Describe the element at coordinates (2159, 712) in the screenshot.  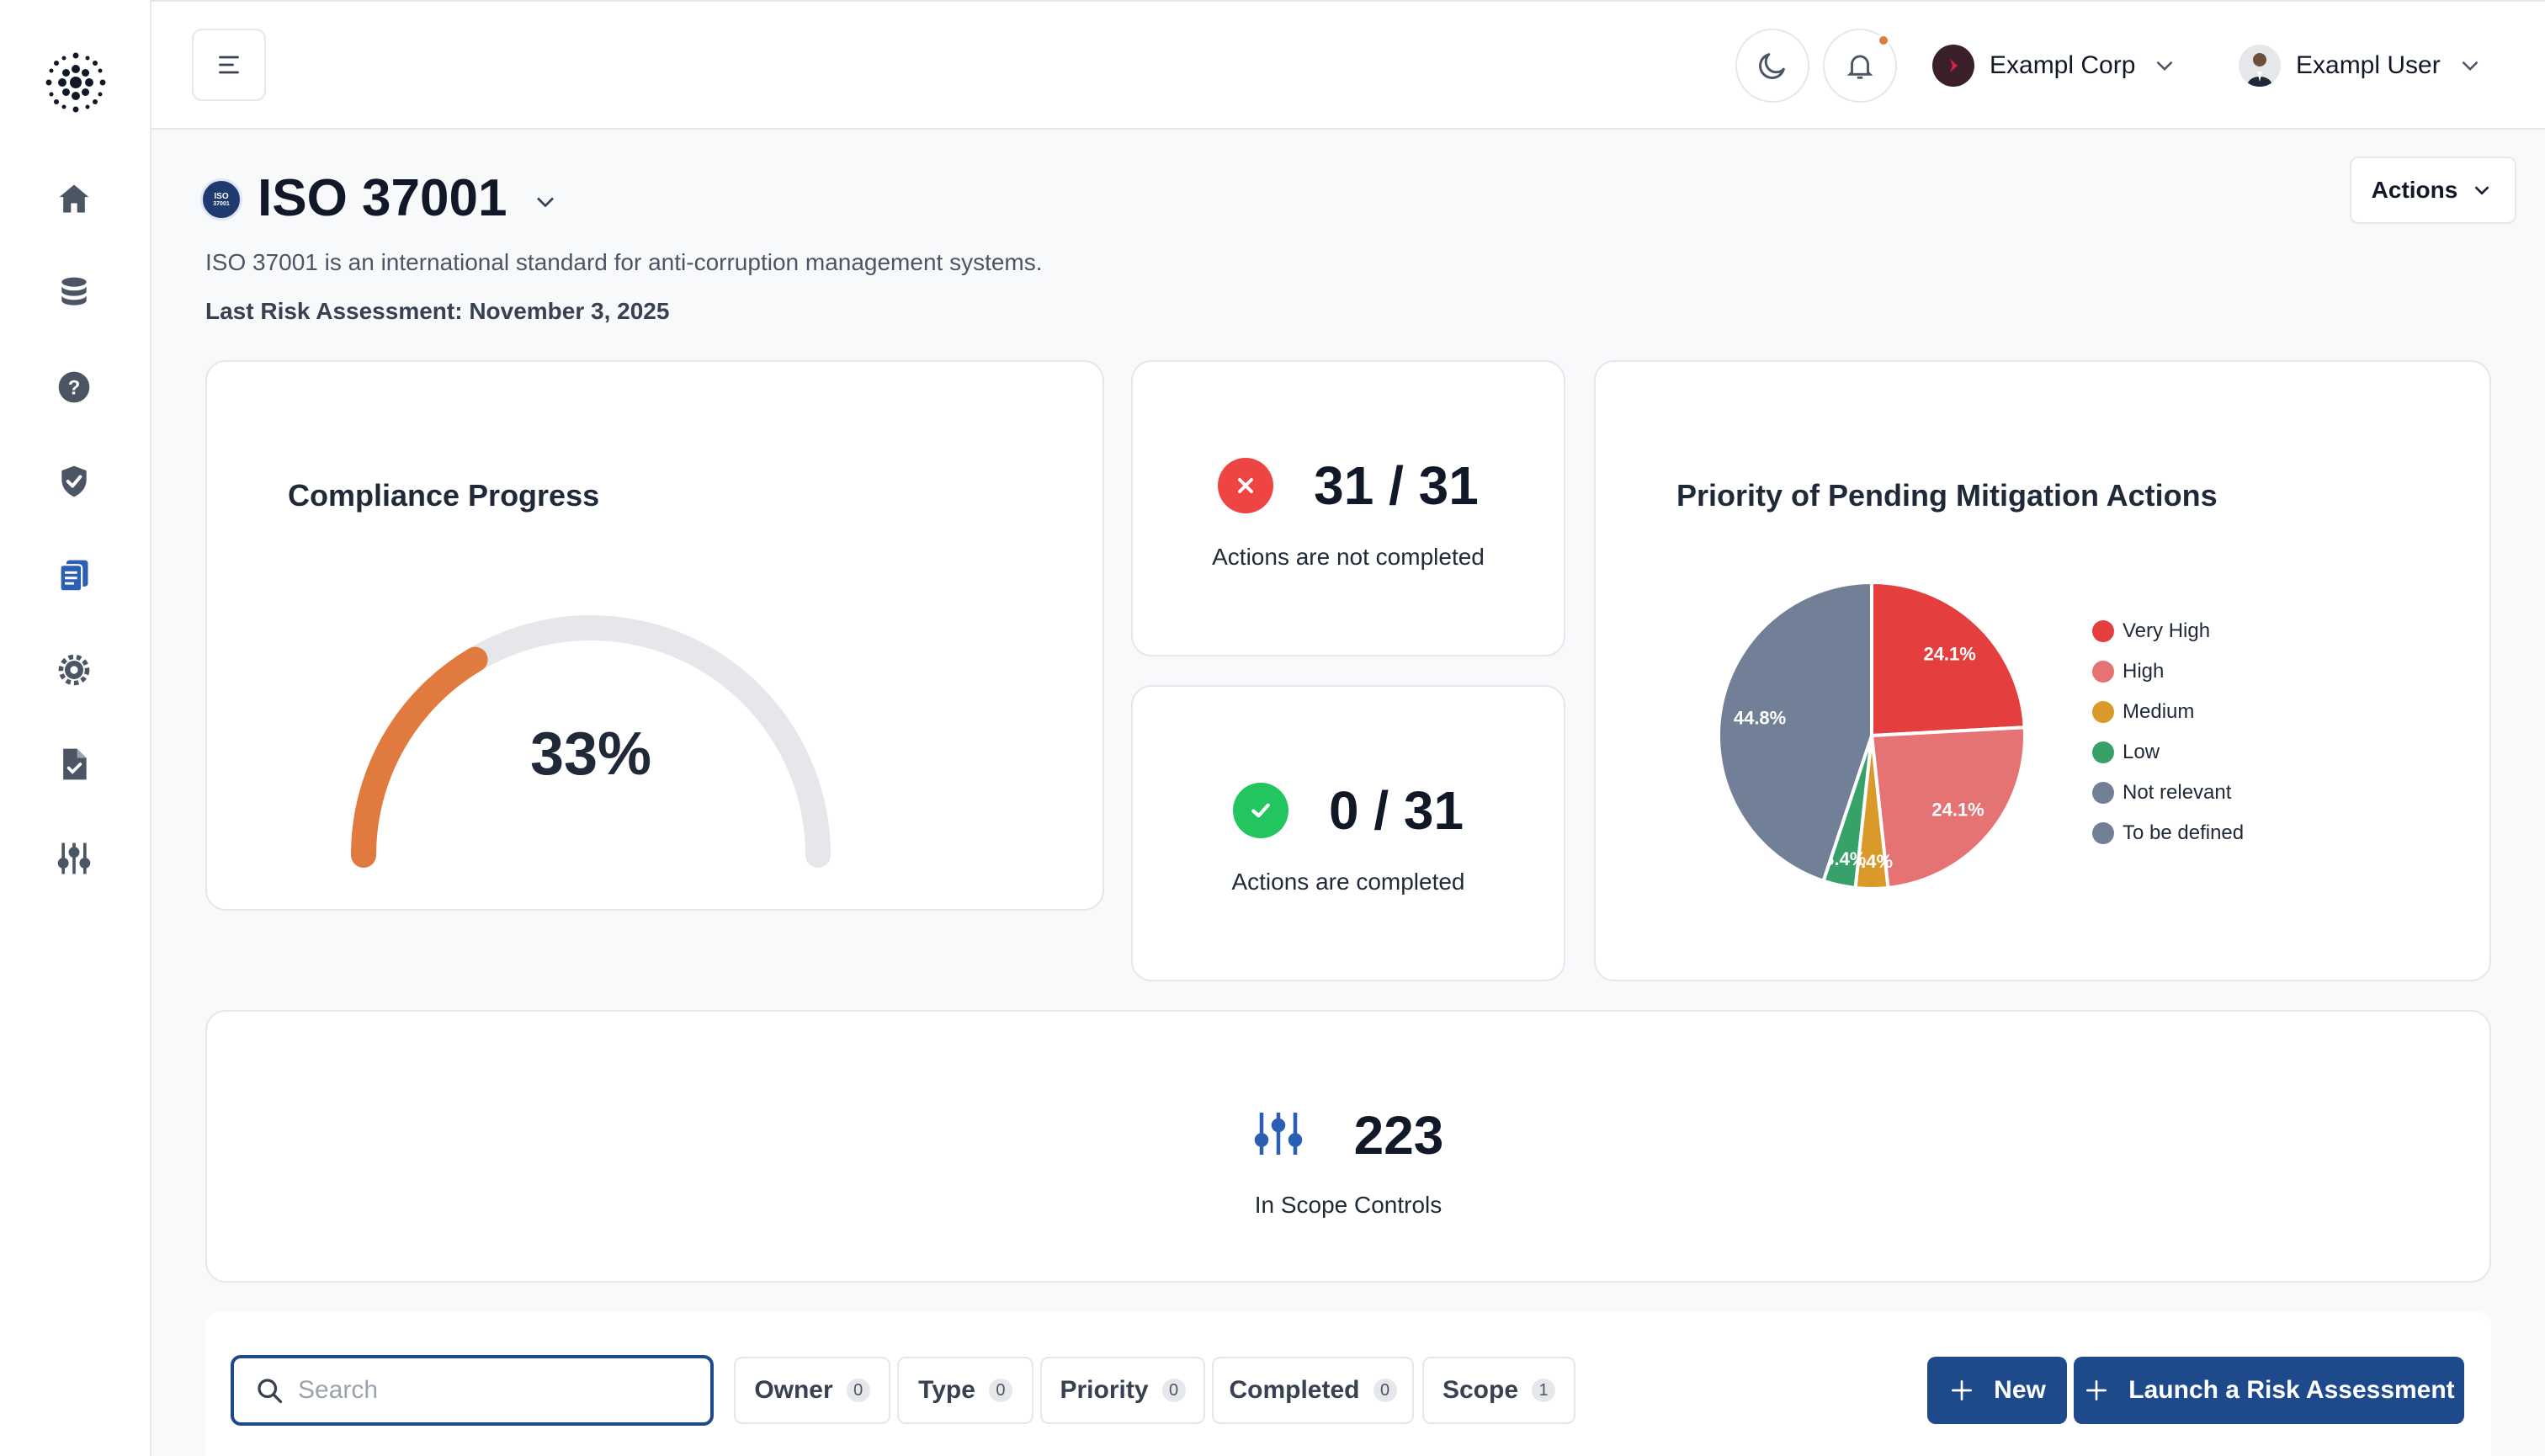
I see `legend-label: Medium` at that location.